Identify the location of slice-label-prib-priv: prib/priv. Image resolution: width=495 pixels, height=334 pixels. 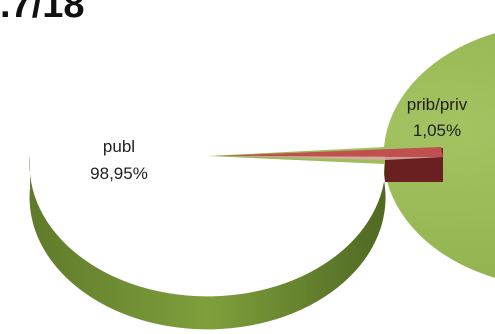
(437, 104).